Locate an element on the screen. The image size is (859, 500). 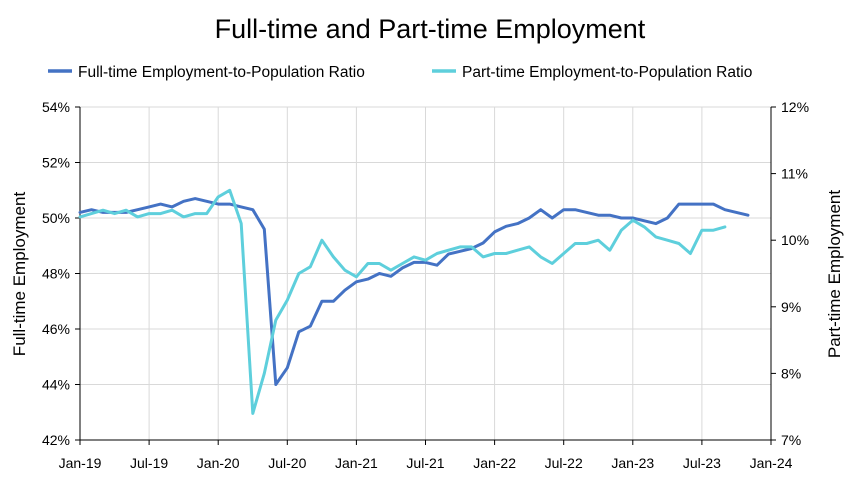
y-left-tick-label: 44% is located at coordinates (56, 385).